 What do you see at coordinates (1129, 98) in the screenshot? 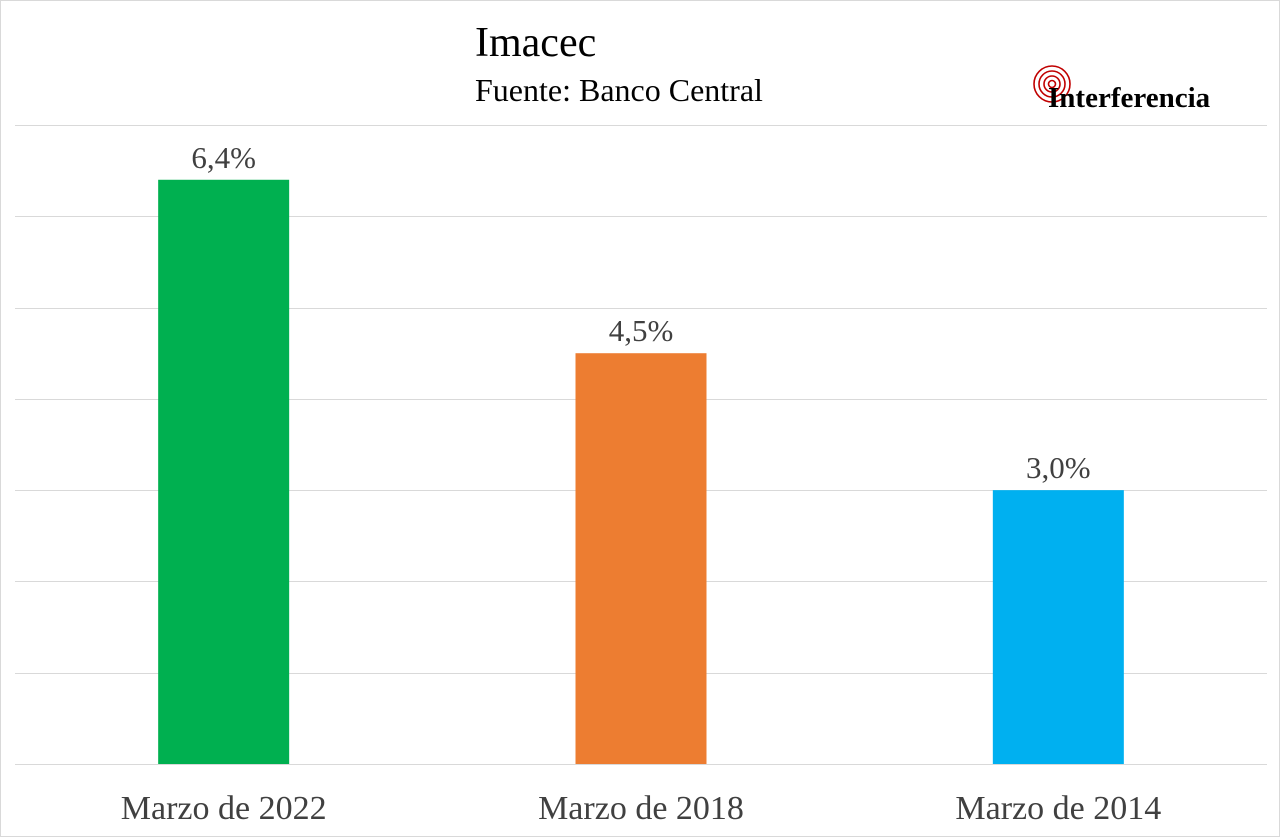
I see `brand-logo-text: Interferencia` at bounding box center [1129, 98].